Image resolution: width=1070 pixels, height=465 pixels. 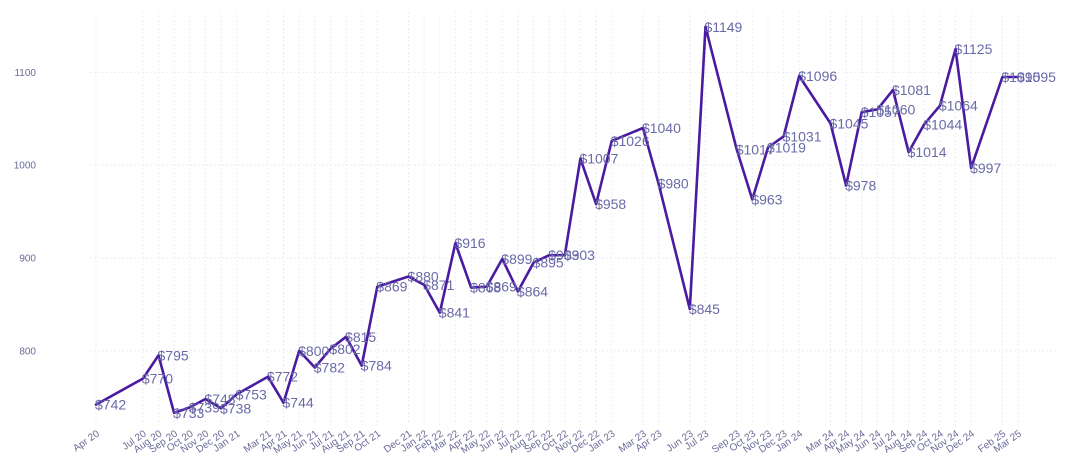 What do you see at coordinates (598, 159) in the screenshot?
I see `data-label: $1007` at bounding box center [598, 159].